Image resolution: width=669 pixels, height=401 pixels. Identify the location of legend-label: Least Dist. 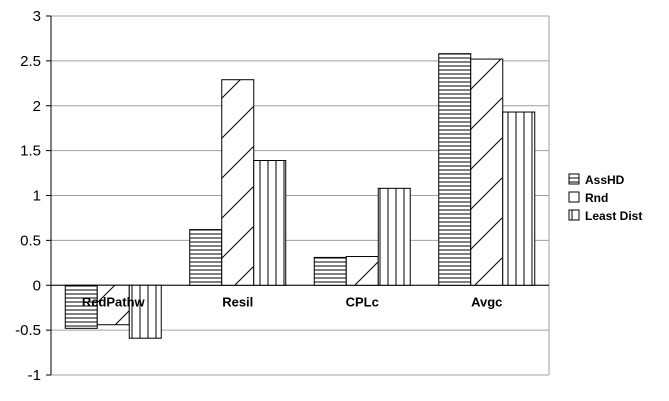
(613, 216).